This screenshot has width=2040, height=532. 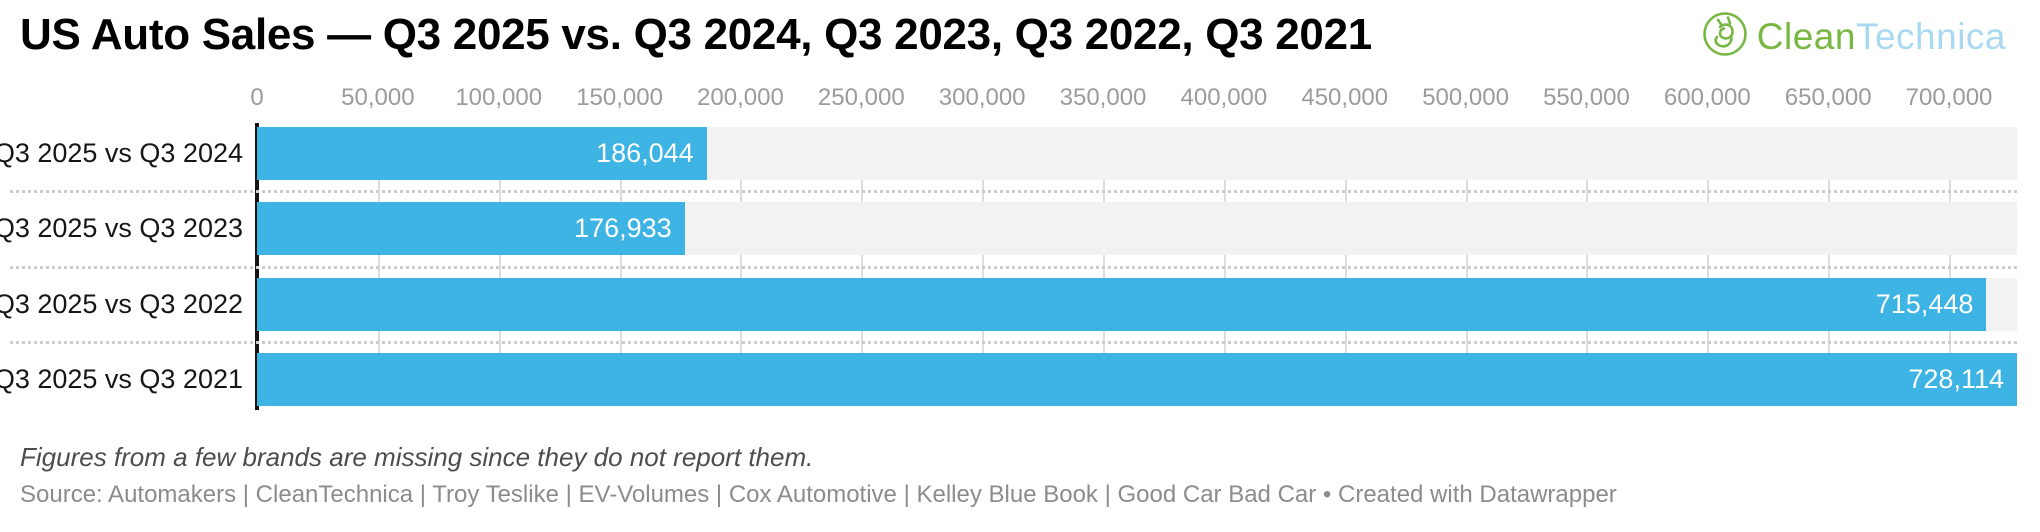 What do you see at coordinates (1122, 304) in the screenshot?
I see `bar-3: 715,448` at bounding box center [1122, 304].